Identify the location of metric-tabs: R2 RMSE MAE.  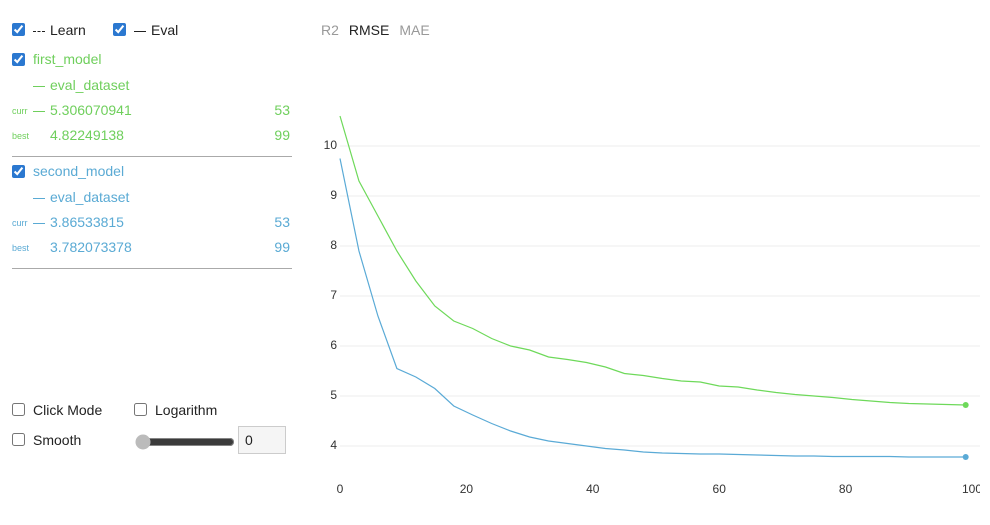
(380, 30).